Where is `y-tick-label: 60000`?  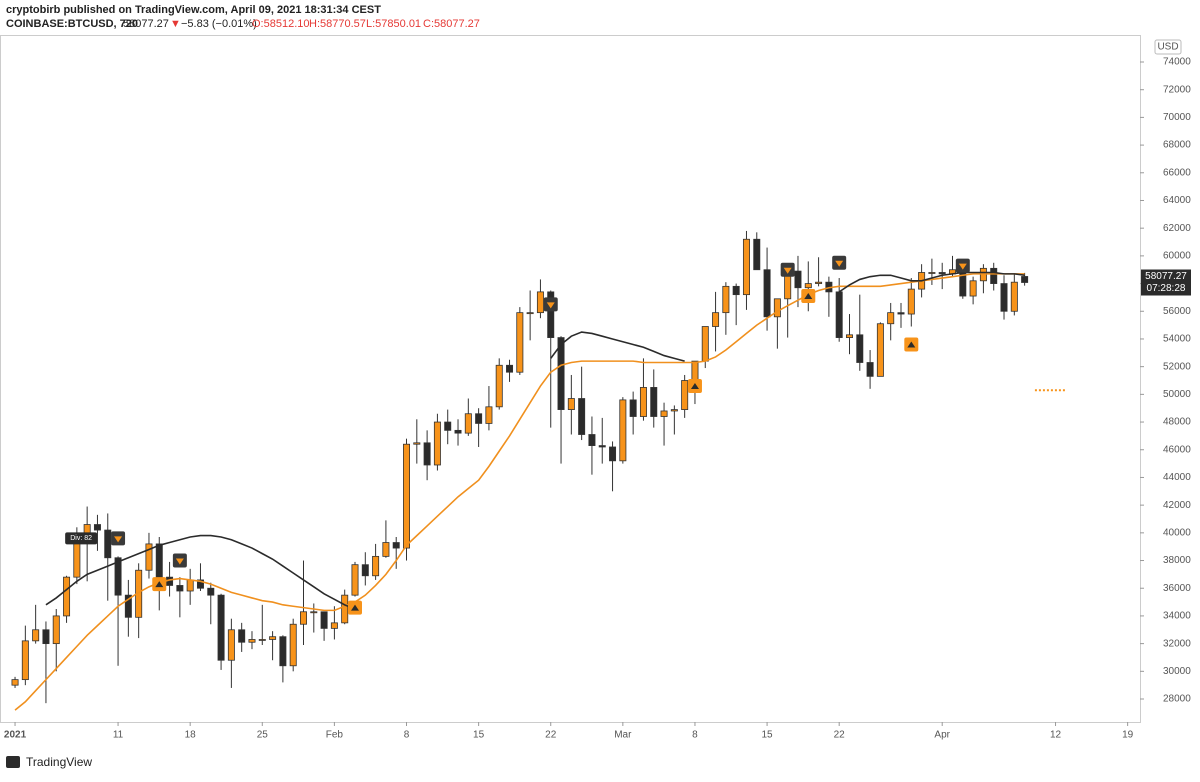 y-tick-label: 60000 is located at coordinates (1177, 256).